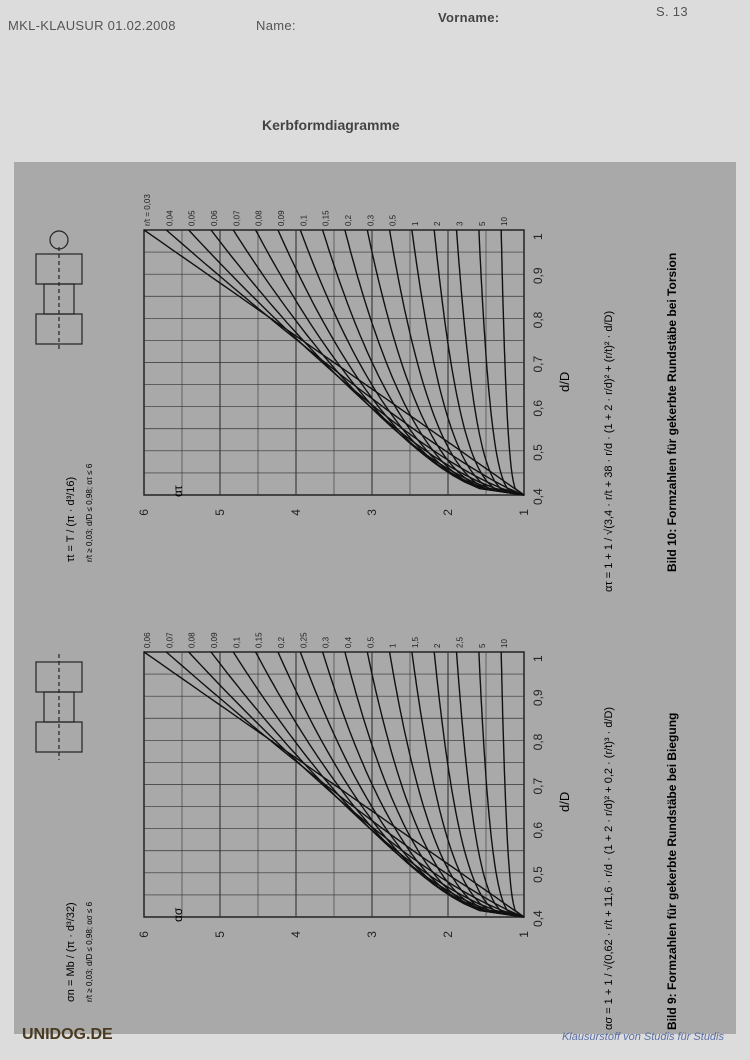  Describe the element at coordinates (144, 512) in the screenshot. I see `y-tick-label: 6` at that location.